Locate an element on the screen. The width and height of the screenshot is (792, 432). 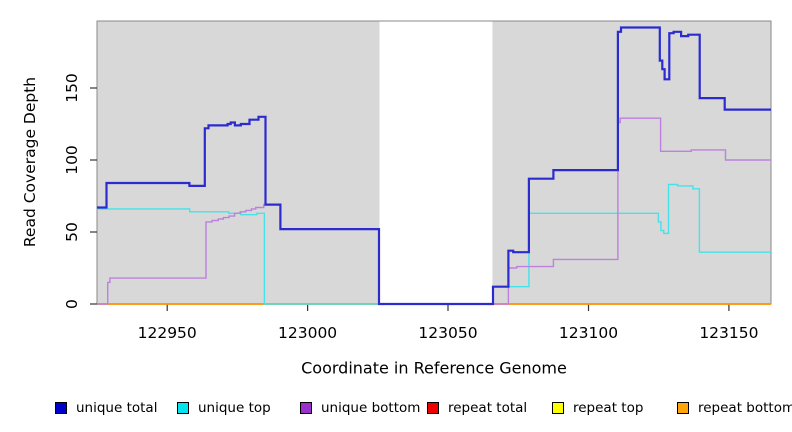
legend-item-unique-top: unique top is located at coordinates (224, 408).